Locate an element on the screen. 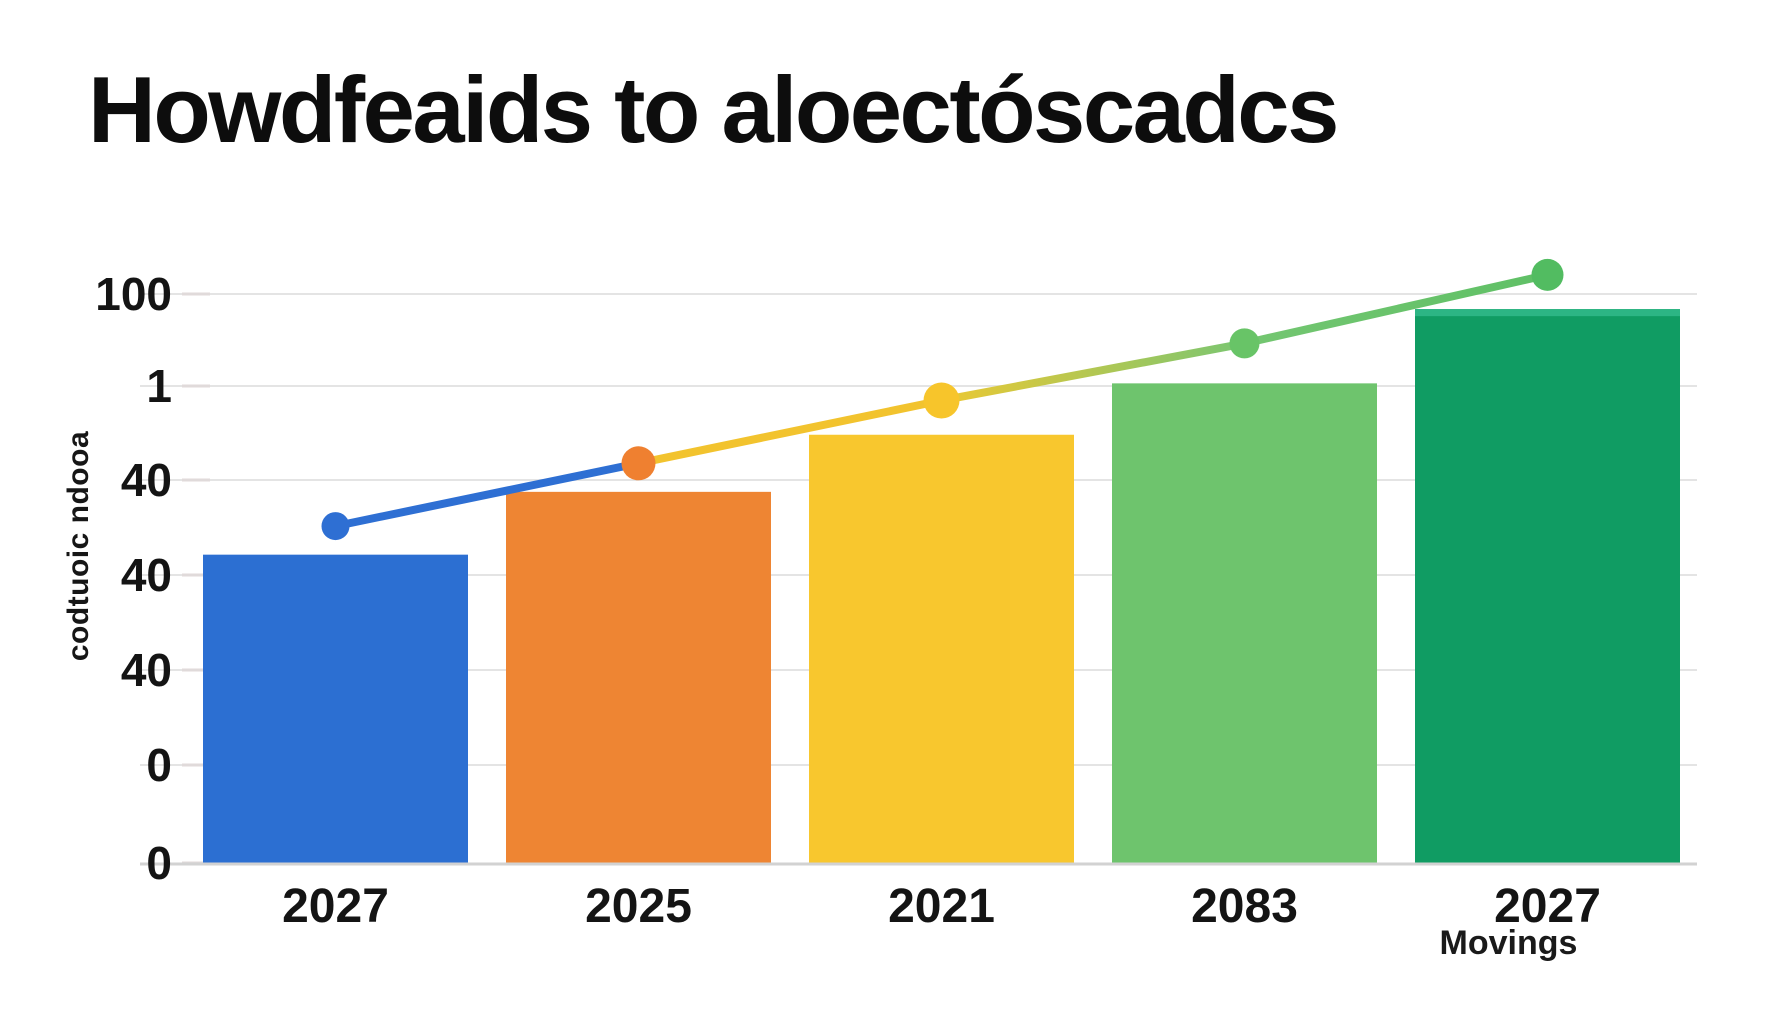  x-tick-label: 2083 is located at coordinates (1244, 906).